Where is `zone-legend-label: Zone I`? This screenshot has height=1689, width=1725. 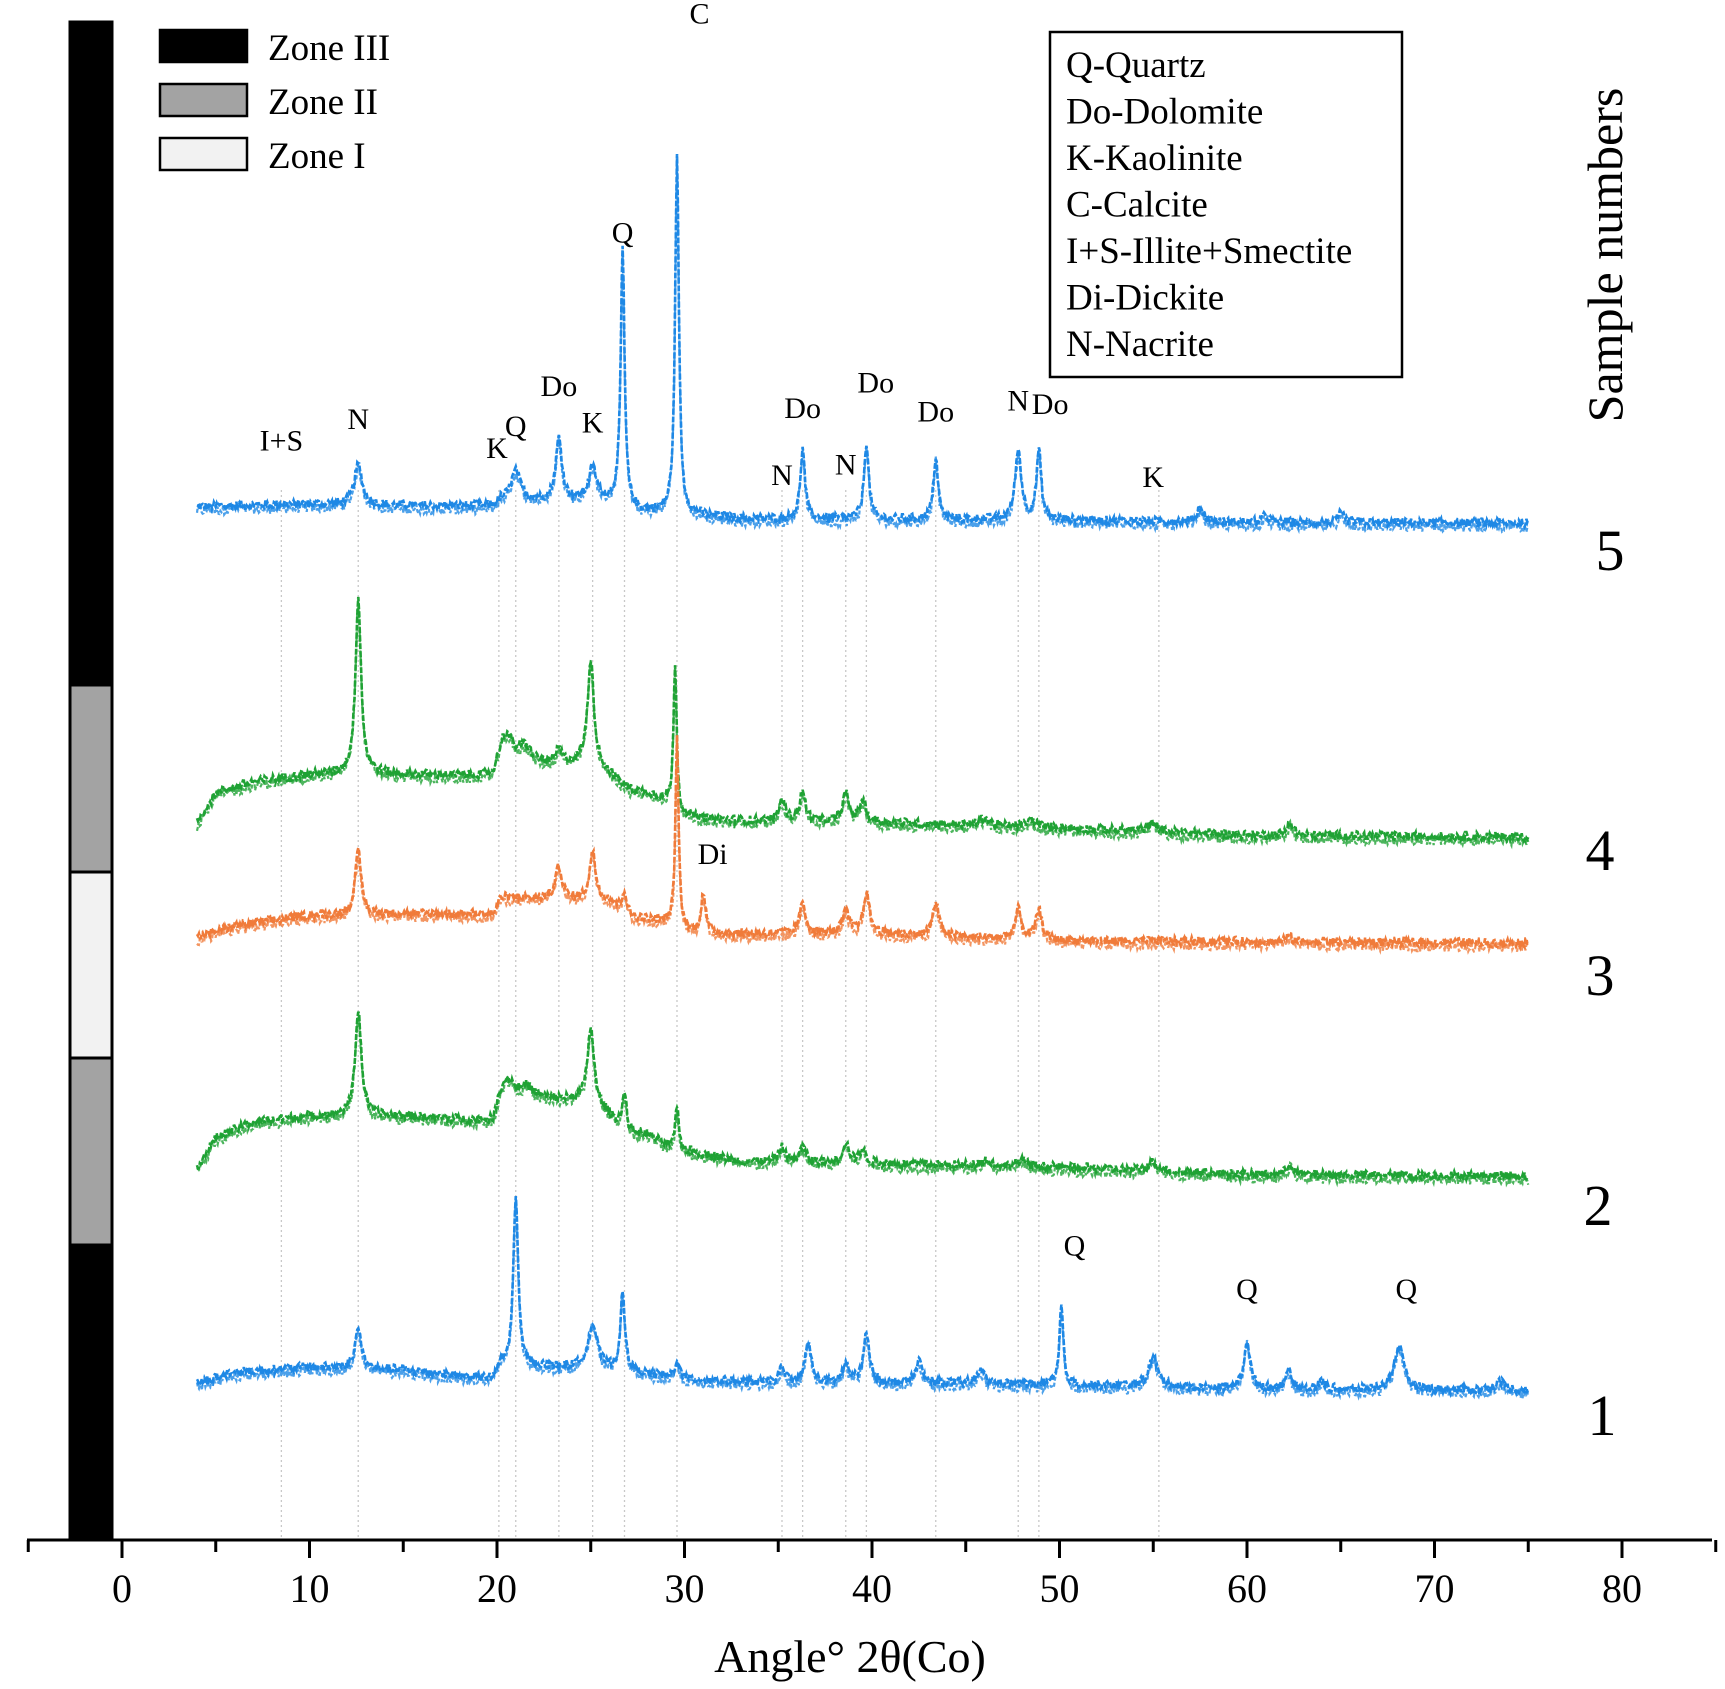
zone-legend-label: Zone I is located at coordinates (317, 156).